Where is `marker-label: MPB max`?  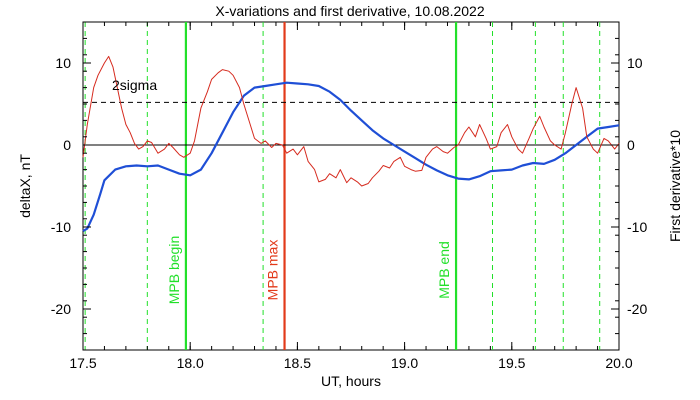 marker-label: MPB max is located at coordinates (273, 270).